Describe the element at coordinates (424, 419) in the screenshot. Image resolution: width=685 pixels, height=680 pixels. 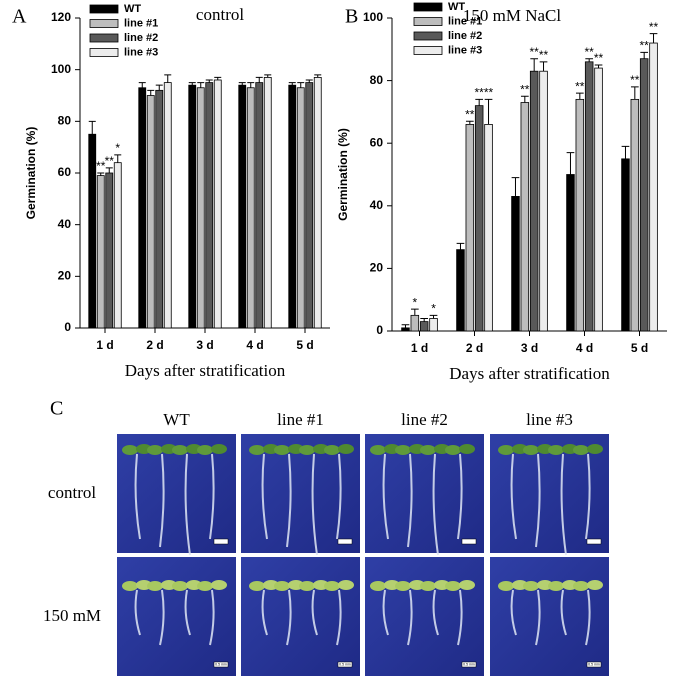
I see `column-label: line #2` at that location.